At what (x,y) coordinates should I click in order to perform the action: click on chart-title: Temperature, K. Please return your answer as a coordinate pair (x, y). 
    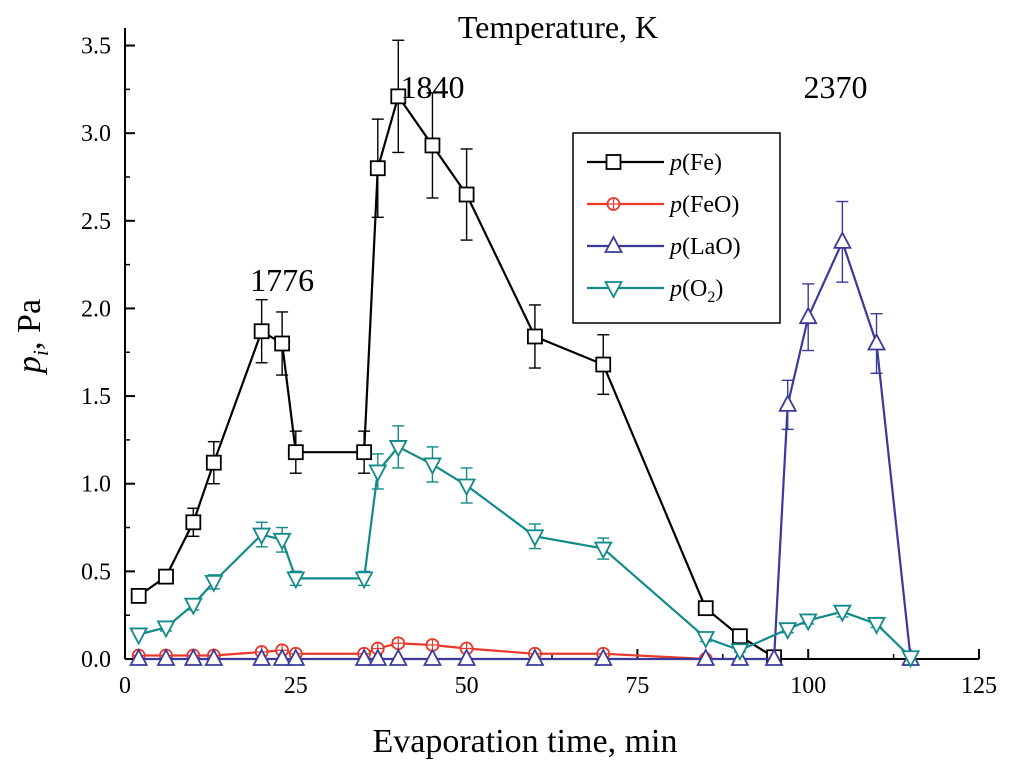
    Looking at the image, I should click on (558, 27).